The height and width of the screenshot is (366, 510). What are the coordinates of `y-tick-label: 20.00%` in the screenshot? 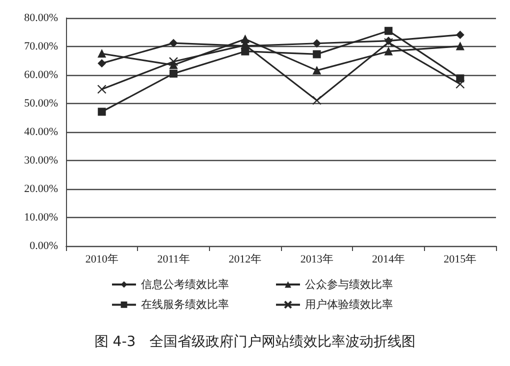 It's located at (41, 189).